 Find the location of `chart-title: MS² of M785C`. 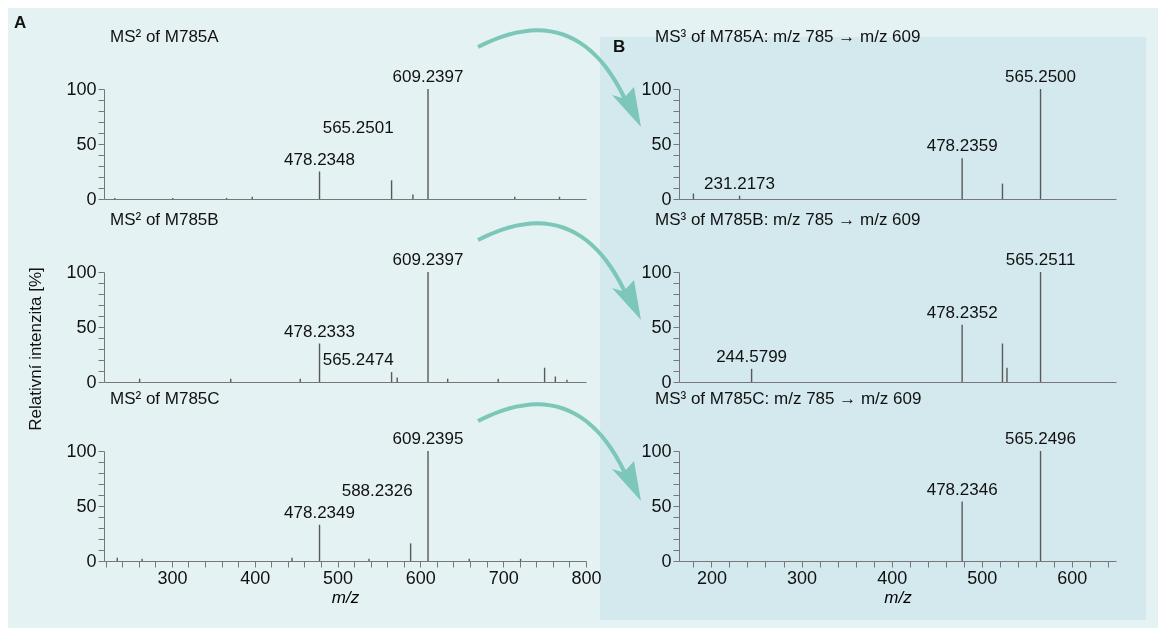

chart-title: MS² of M785C is located at coordinates (165, 398).